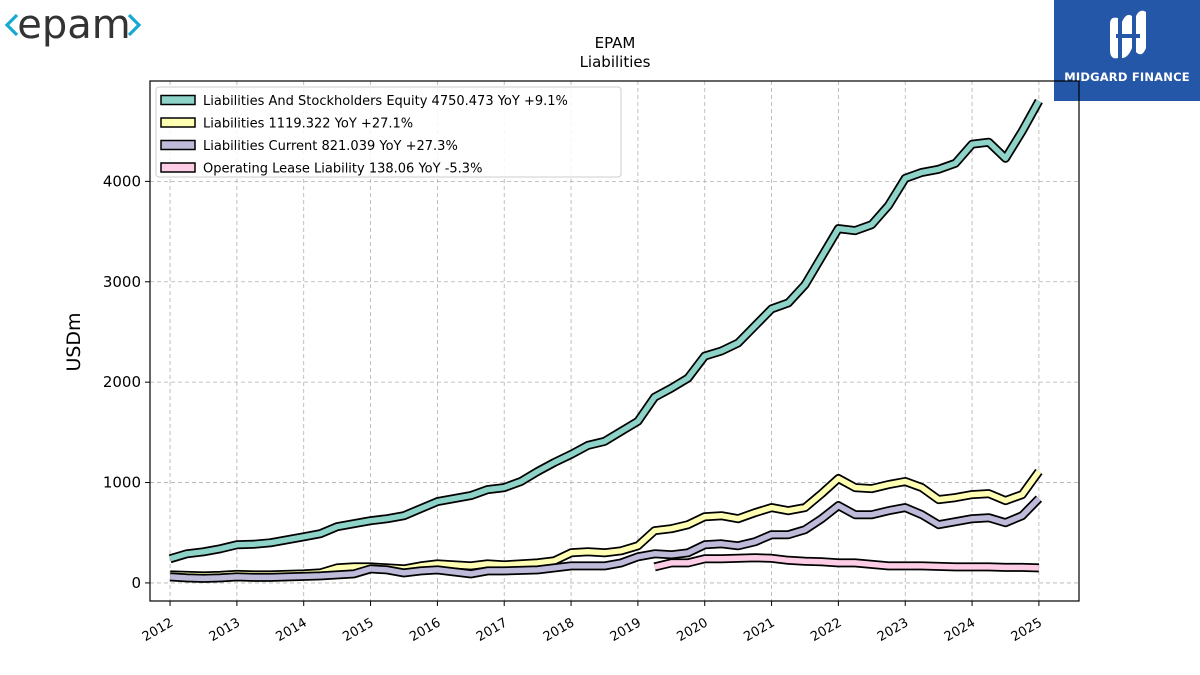  I want to click on midgard-emblem-icon, so click(1128, 34).